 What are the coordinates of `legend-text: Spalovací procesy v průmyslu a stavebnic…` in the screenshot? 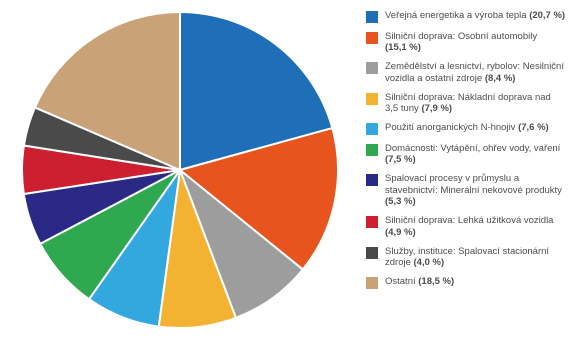 It's located at (475, 190).